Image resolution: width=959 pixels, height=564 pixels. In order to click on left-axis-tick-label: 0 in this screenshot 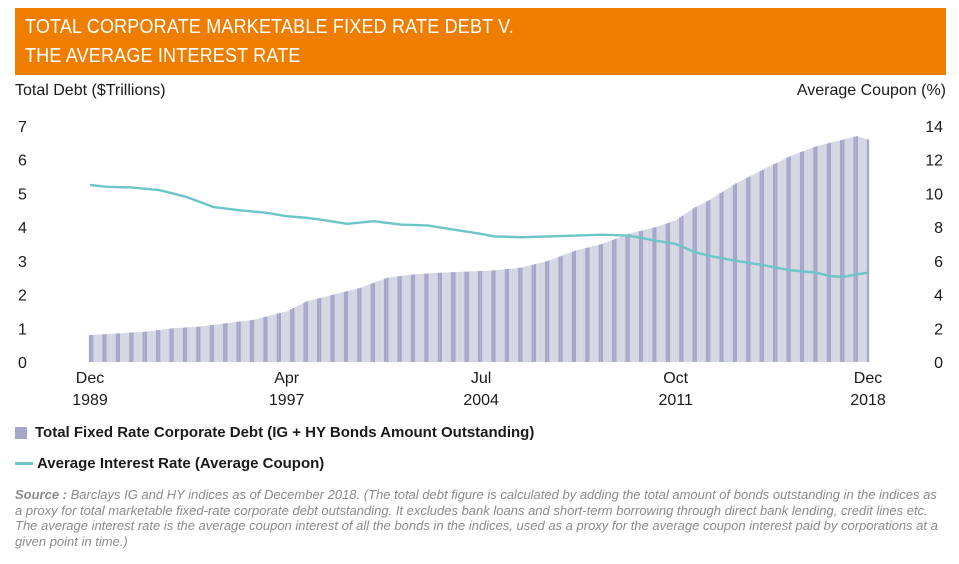, I will do `click(22, 363)`.